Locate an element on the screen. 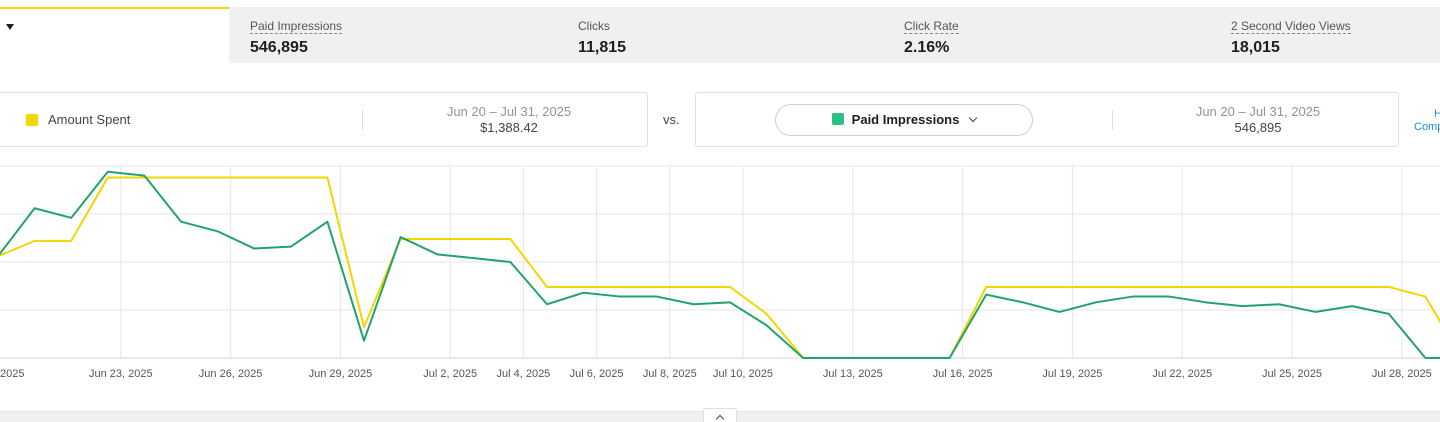  x-tick-label: Jun 29, 2025 is located at coordinates (341, 374).